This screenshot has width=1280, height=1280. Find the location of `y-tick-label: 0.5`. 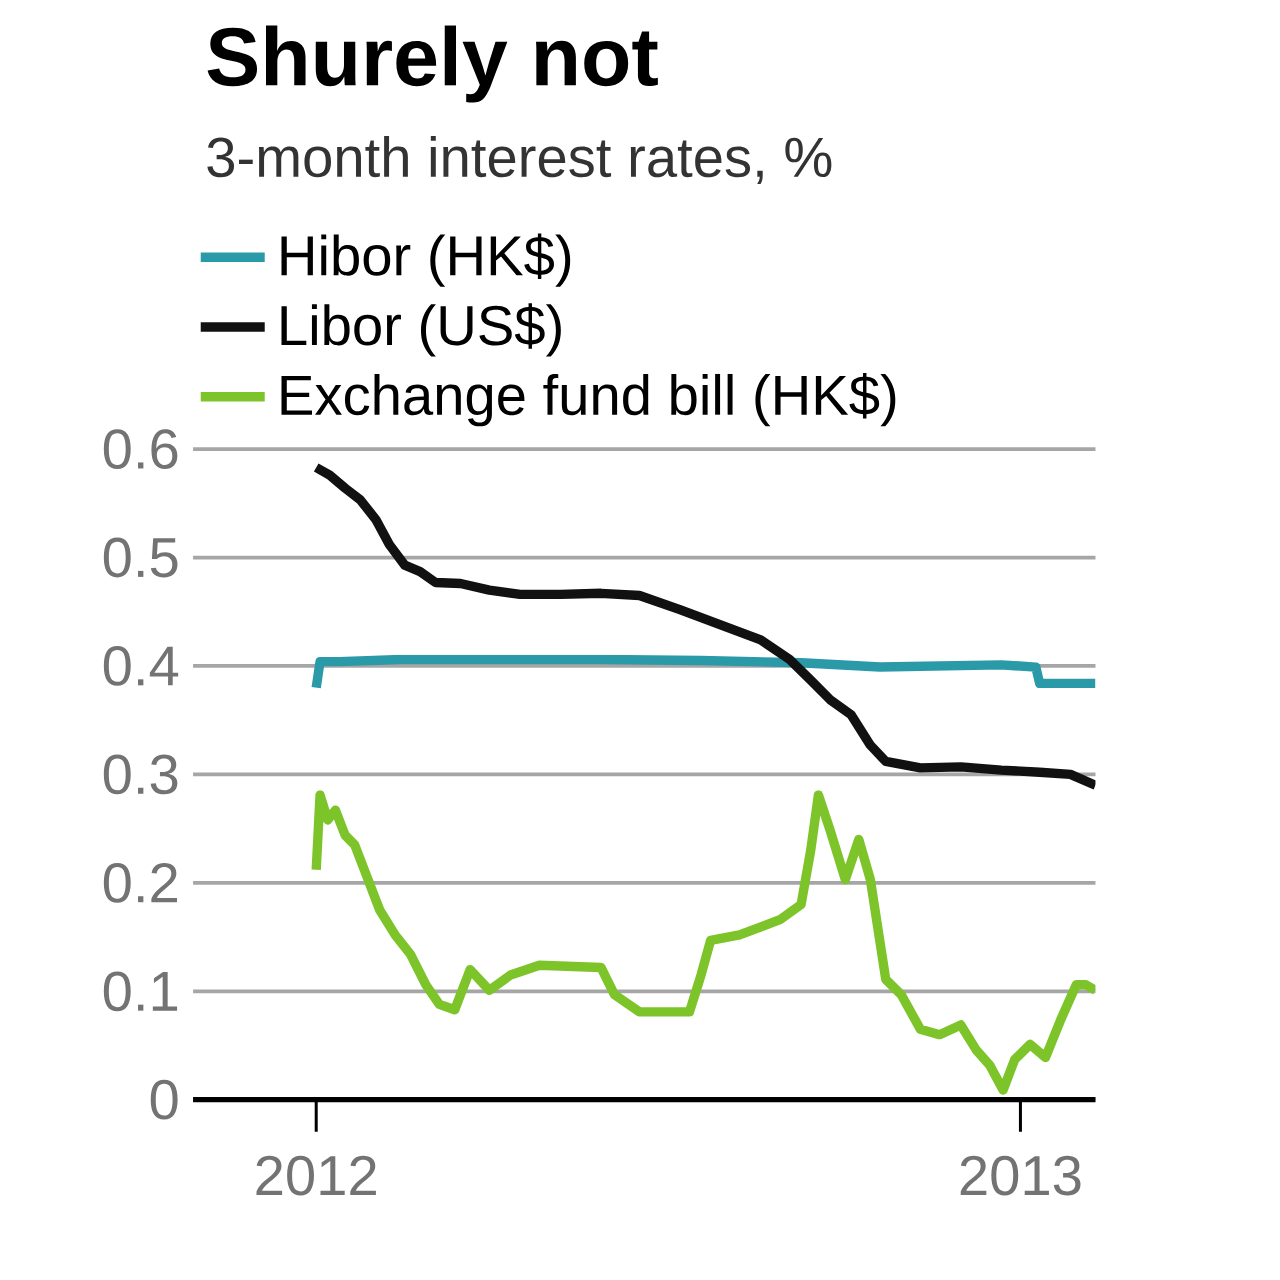

y-tick-label: 0.5 is located at coordinates (140, 557).